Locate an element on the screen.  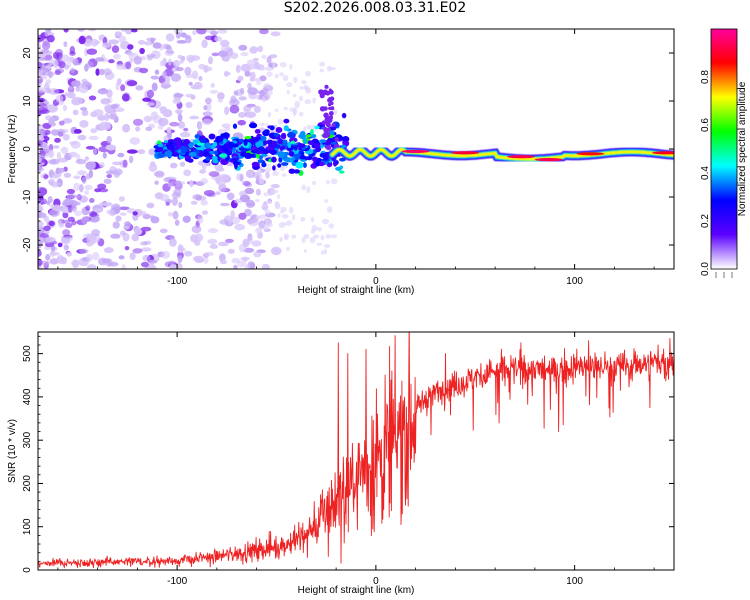
snr-y-tick-label: 400 is located at coordinates (27, 396).